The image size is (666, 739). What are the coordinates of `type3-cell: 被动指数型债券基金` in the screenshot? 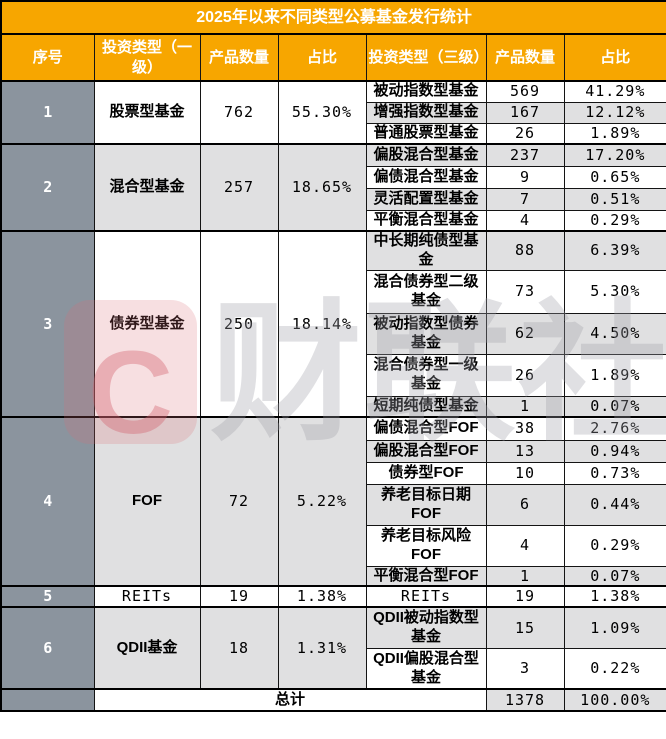 It's located at (426, 333).